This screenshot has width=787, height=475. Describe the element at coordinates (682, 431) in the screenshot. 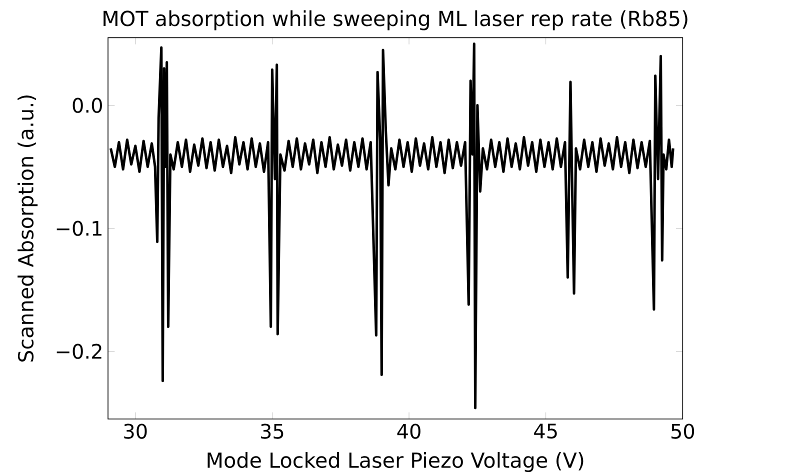

I see `x-tick-label: 50` at that location.